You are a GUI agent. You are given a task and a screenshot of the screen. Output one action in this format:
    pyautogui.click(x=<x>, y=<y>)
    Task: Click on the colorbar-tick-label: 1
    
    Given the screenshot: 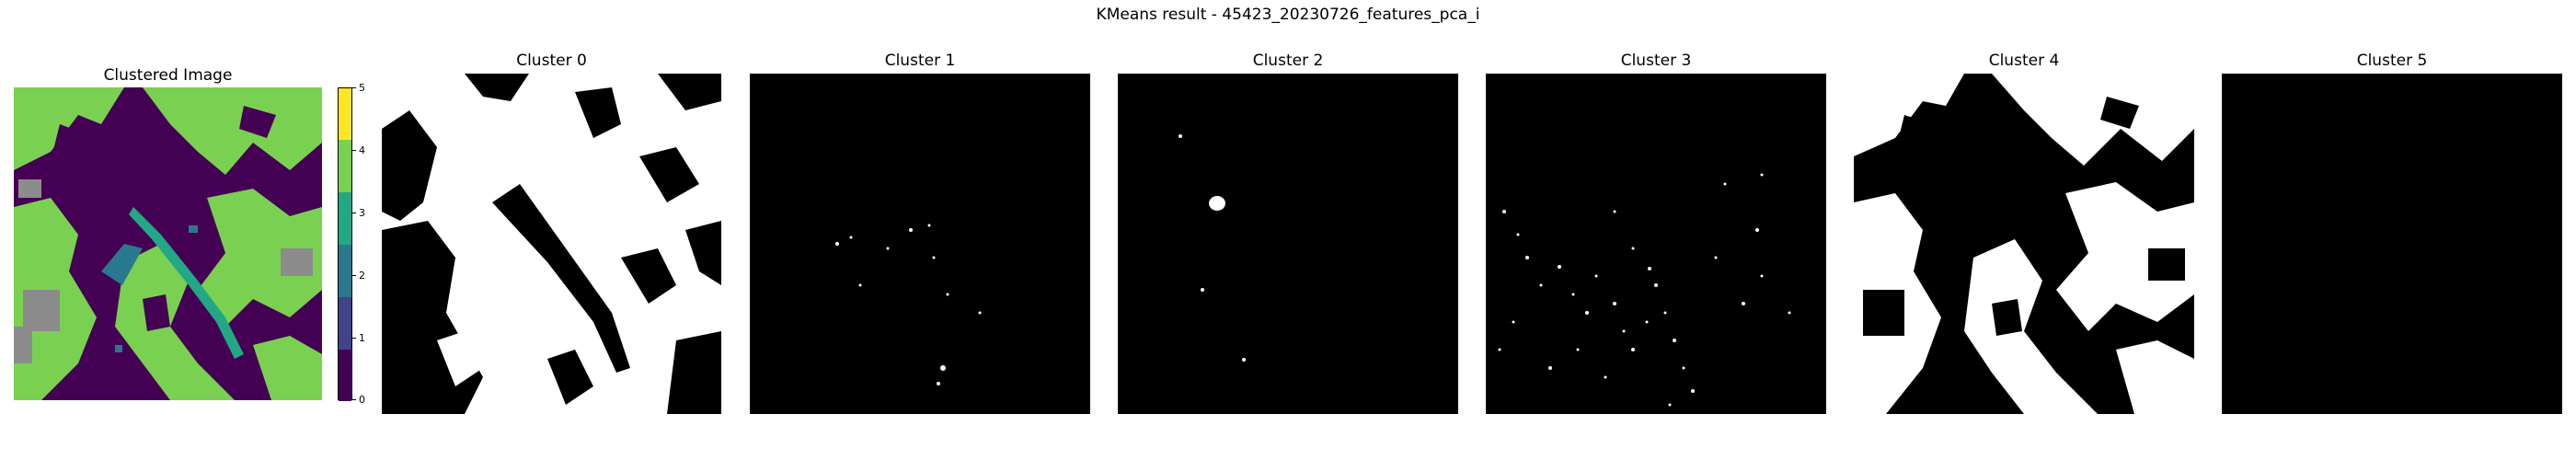 What is the action you would take?
    pyautogui.click(x=362, y=338)
    